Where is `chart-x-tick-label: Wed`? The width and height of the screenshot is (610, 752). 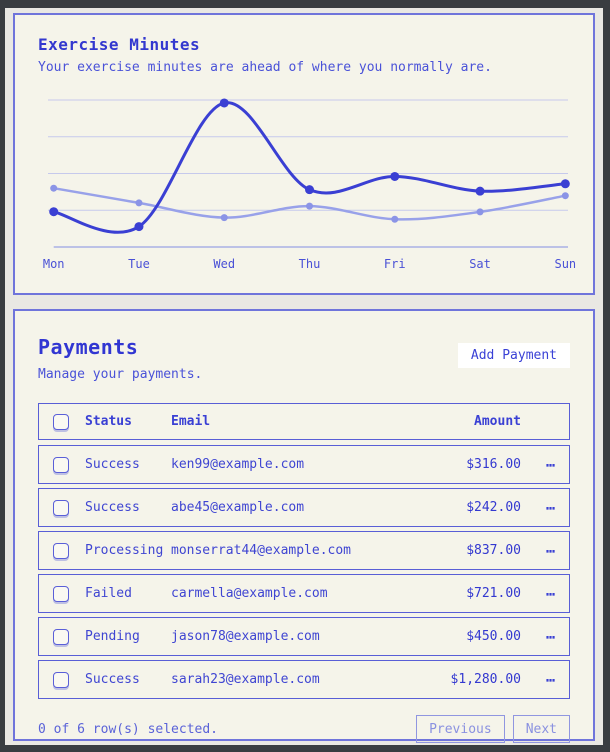
chart-x-tick-label: Wed is located at coordinates (224, 264).